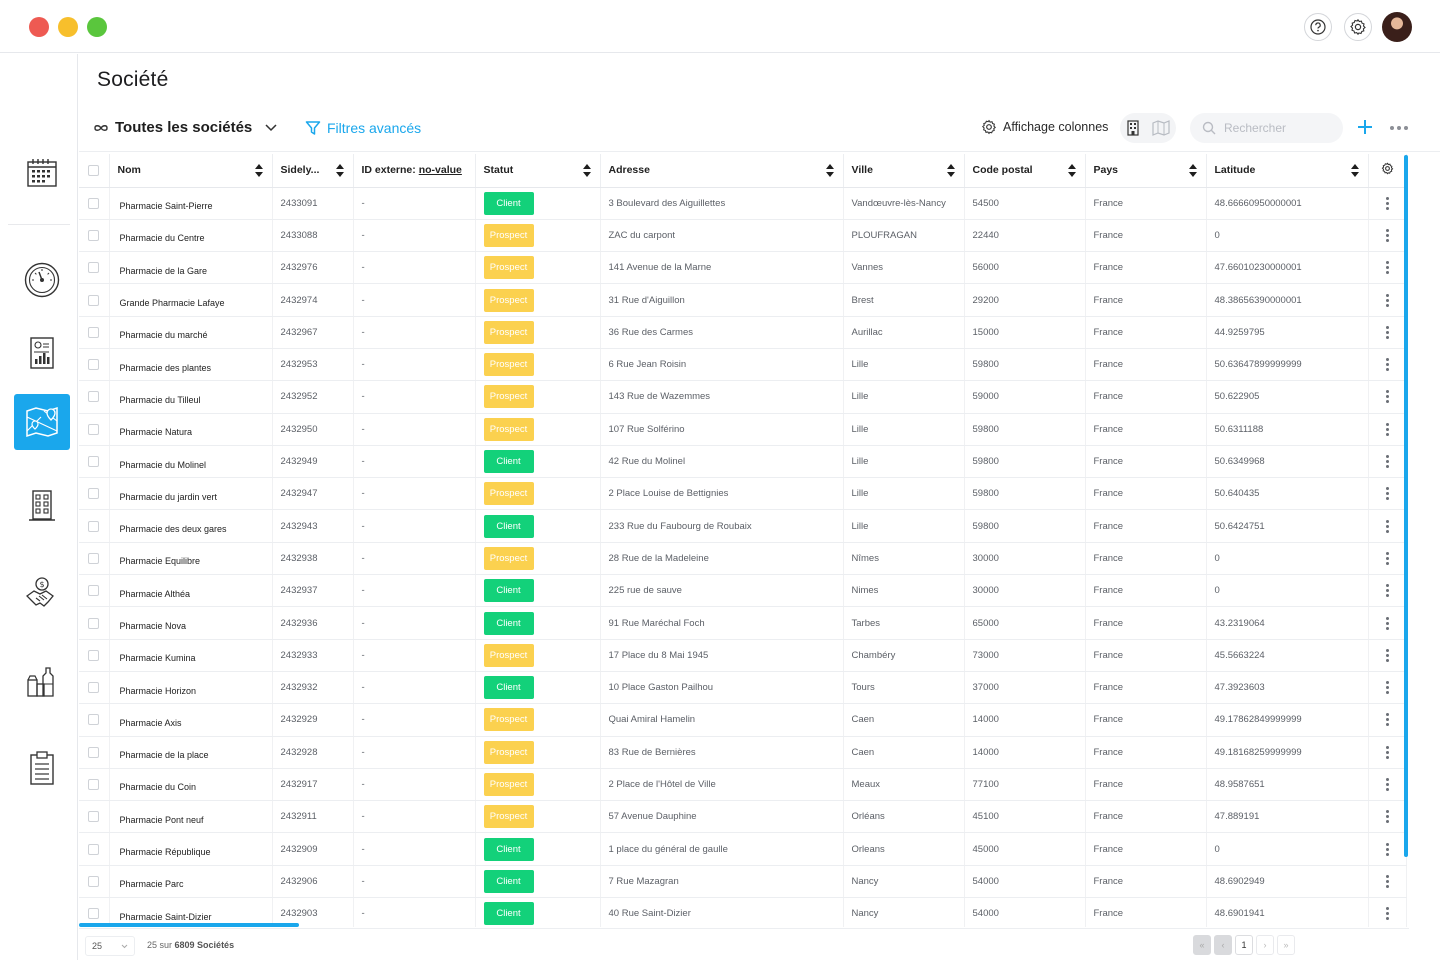 Image resolution: width=1440 pixels, height=960 pixels. Describe the element at coordinates (1044, 127) in the screenshot. I see `column-display-button: Affichage colonnes` at that location.